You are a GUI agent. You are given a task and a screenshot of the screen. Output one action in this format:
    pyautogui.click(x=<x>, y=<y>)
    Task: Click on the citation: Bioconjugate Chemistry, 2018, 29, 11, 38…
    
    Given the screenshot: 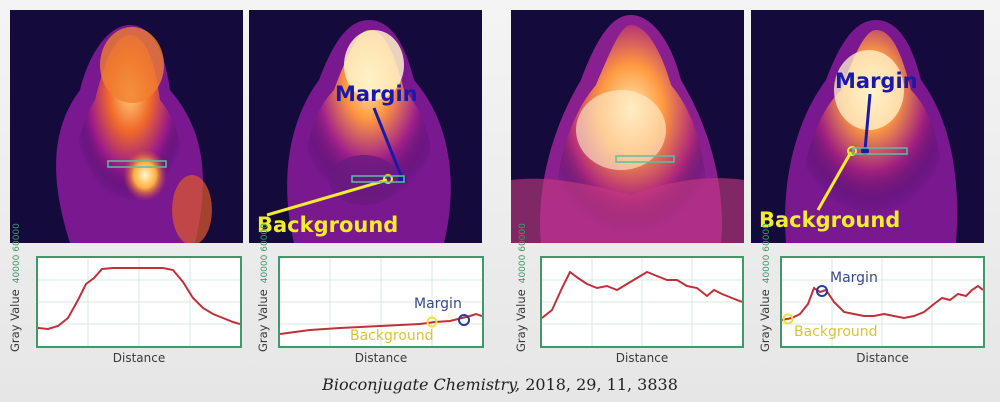 What is the action you would take?
    pyautogui.click(x=500, y=384)
    